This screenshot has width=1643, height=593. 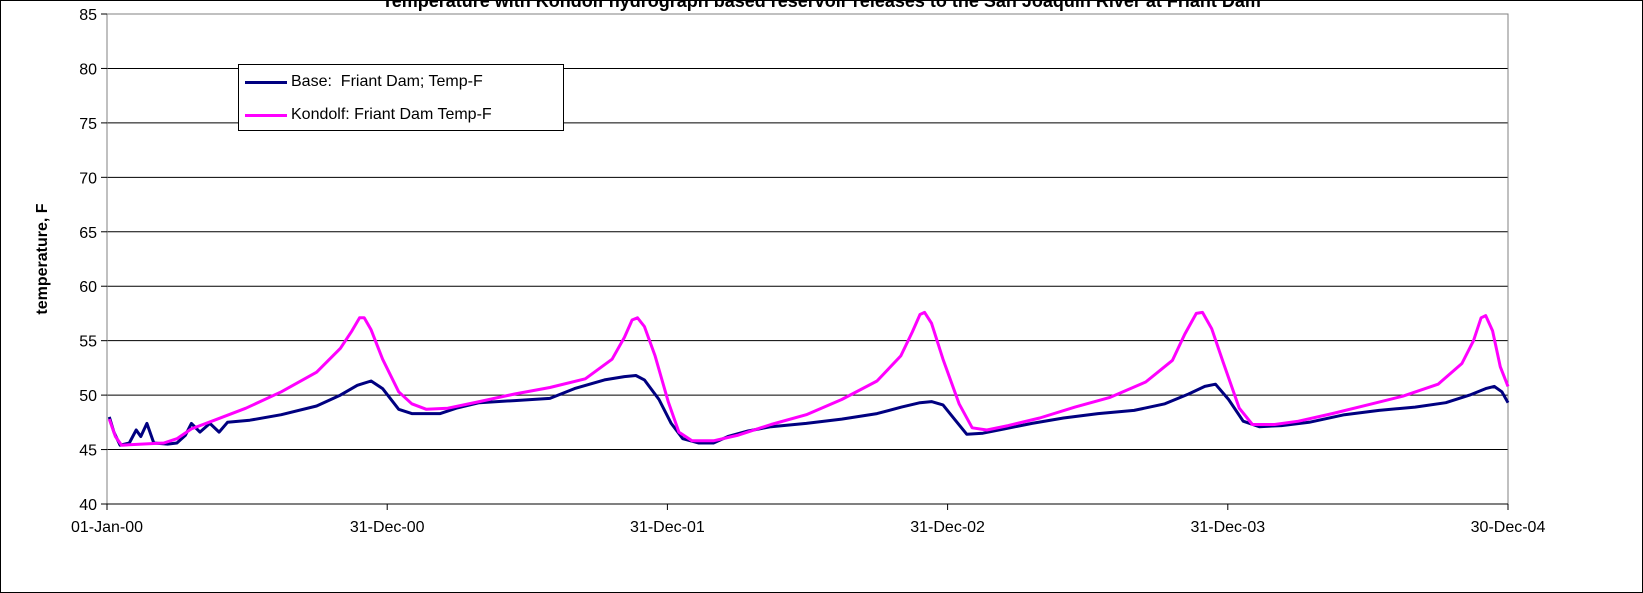 What do you see at coordinates (88, 342) in the screenshot?
I see `y-tick-label: 55` at bounding box center [88, 342].